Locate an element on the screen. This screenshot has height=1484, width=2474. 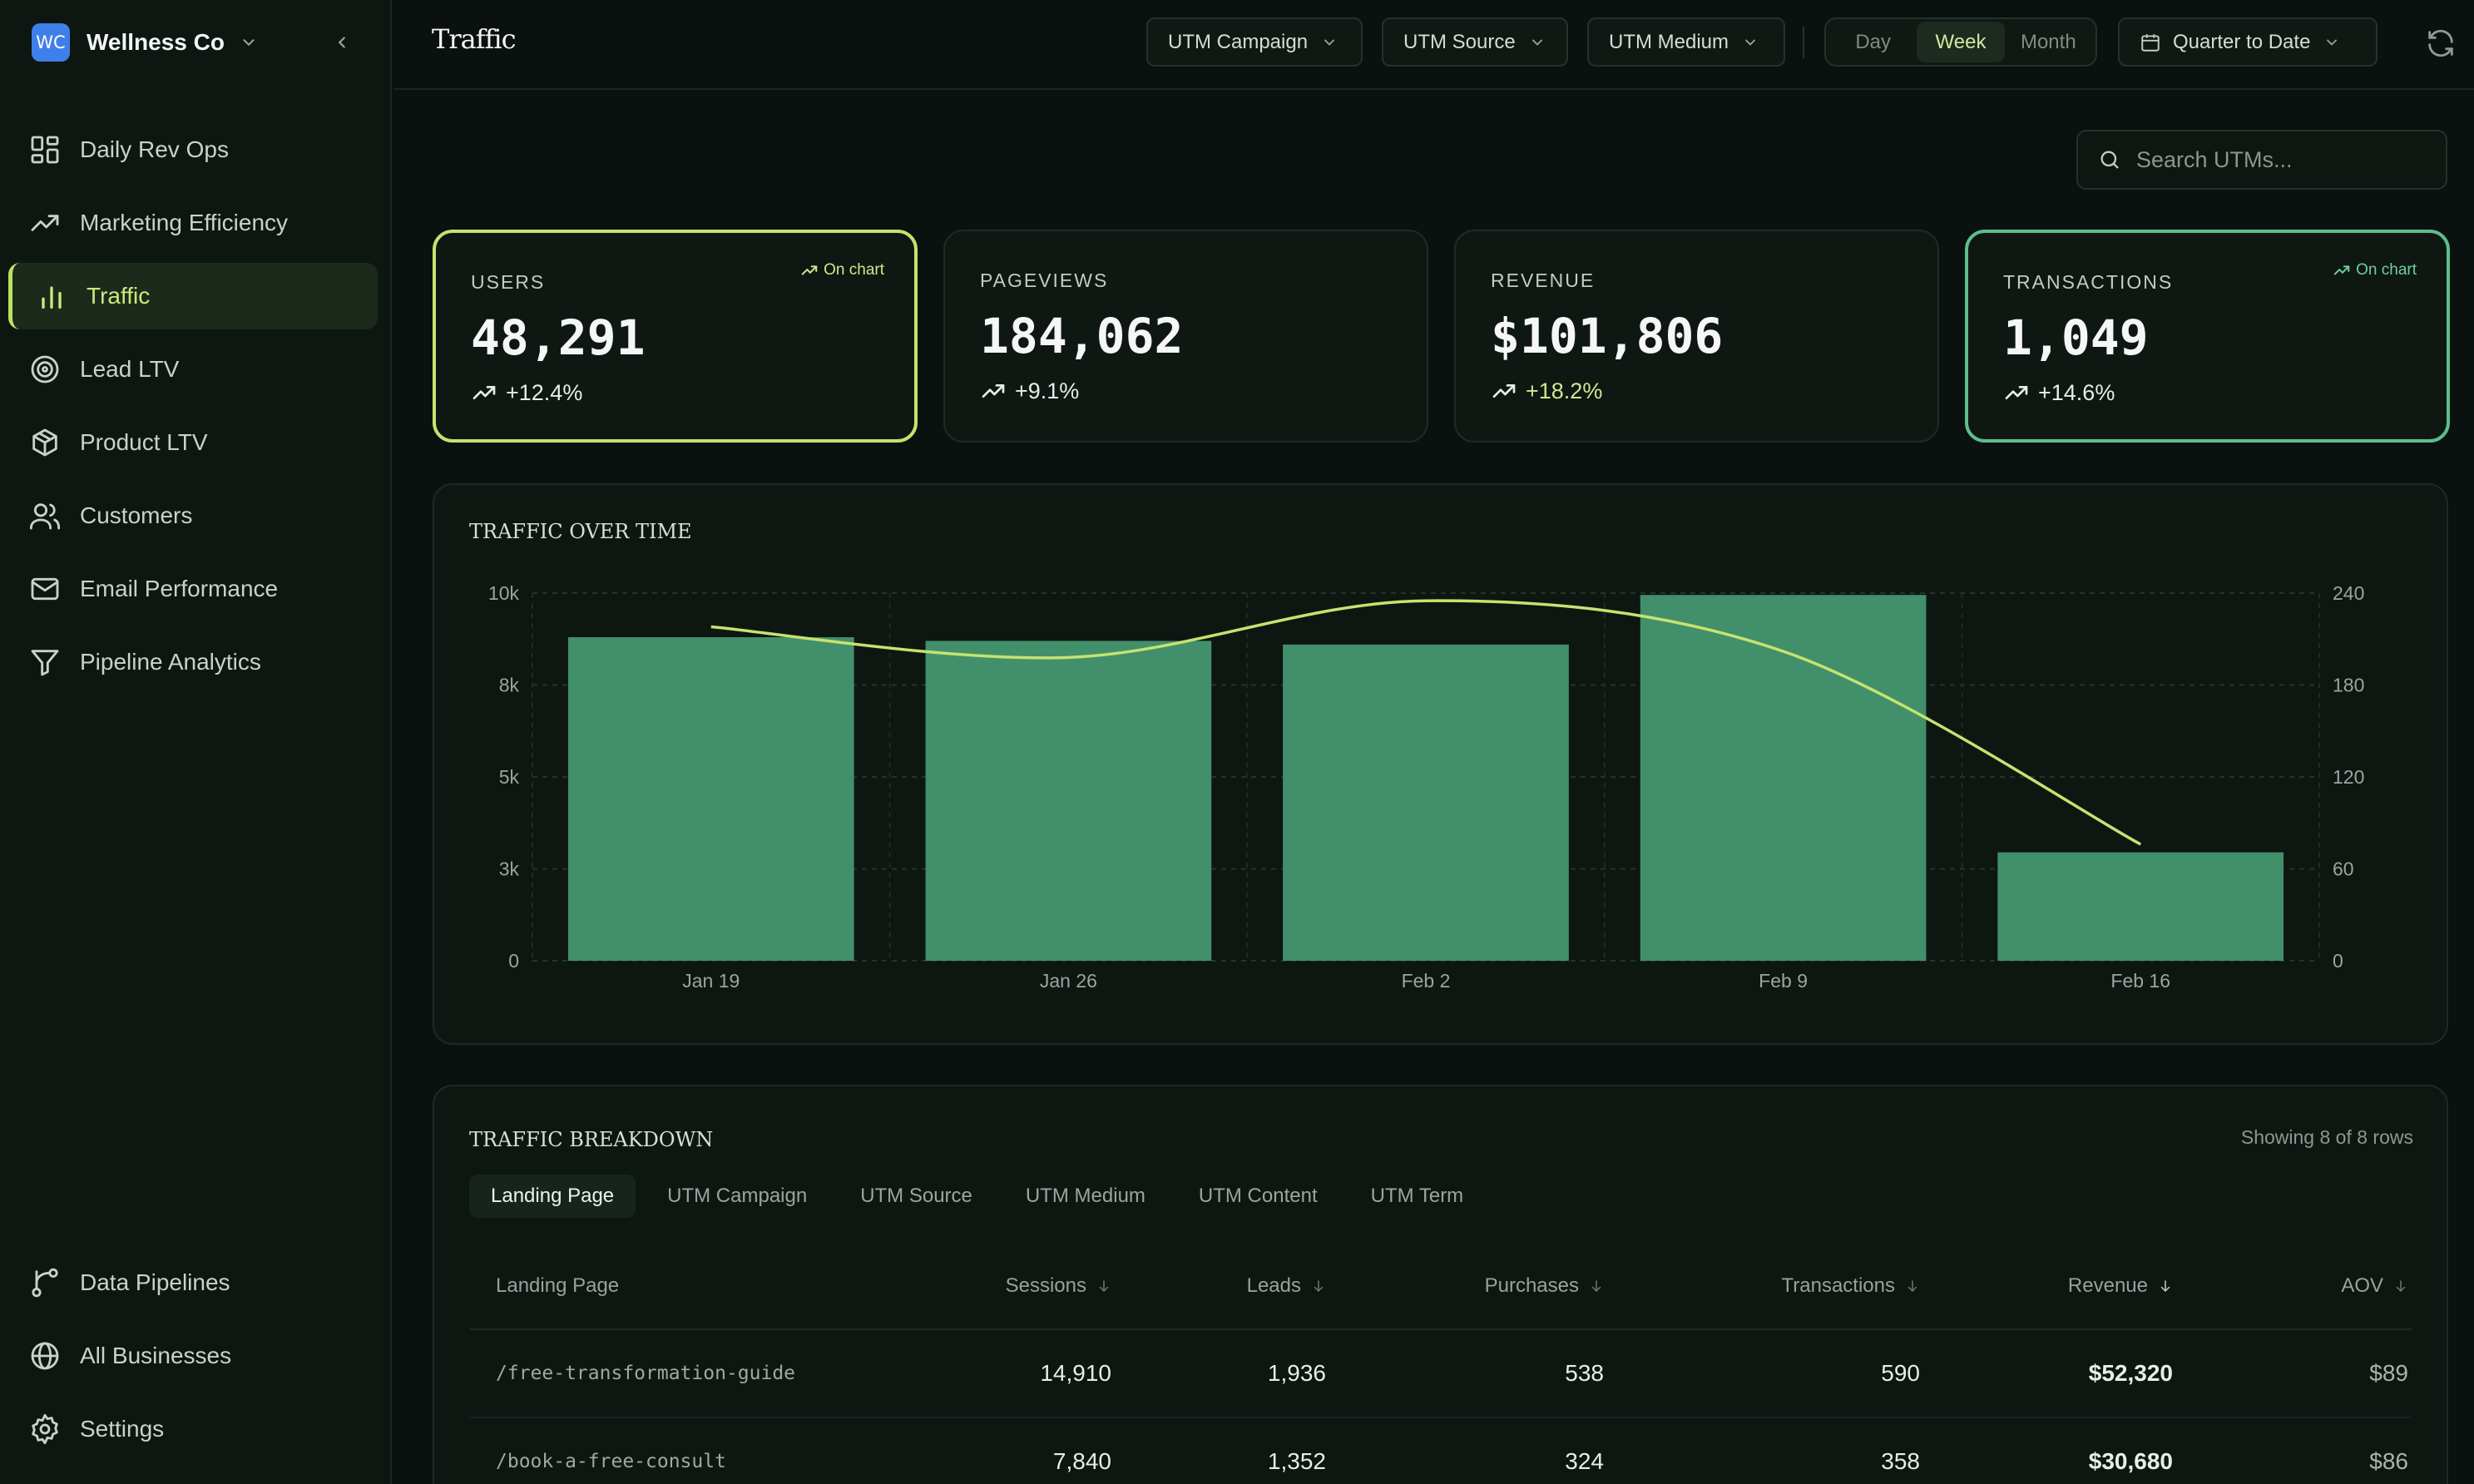
metric-value: 184,062 is located at coordinates (1082, 336).